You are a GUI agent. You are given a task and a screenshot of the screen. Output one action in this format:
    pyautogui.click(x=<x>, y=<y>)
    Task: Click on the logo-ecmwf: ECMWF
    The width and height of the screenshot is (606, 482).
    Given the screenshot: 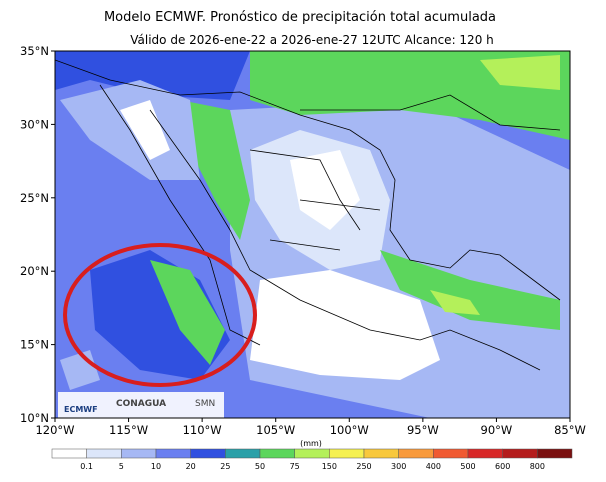 What is the action you would take?
    pyautogui.click(x=81, y=409)
    